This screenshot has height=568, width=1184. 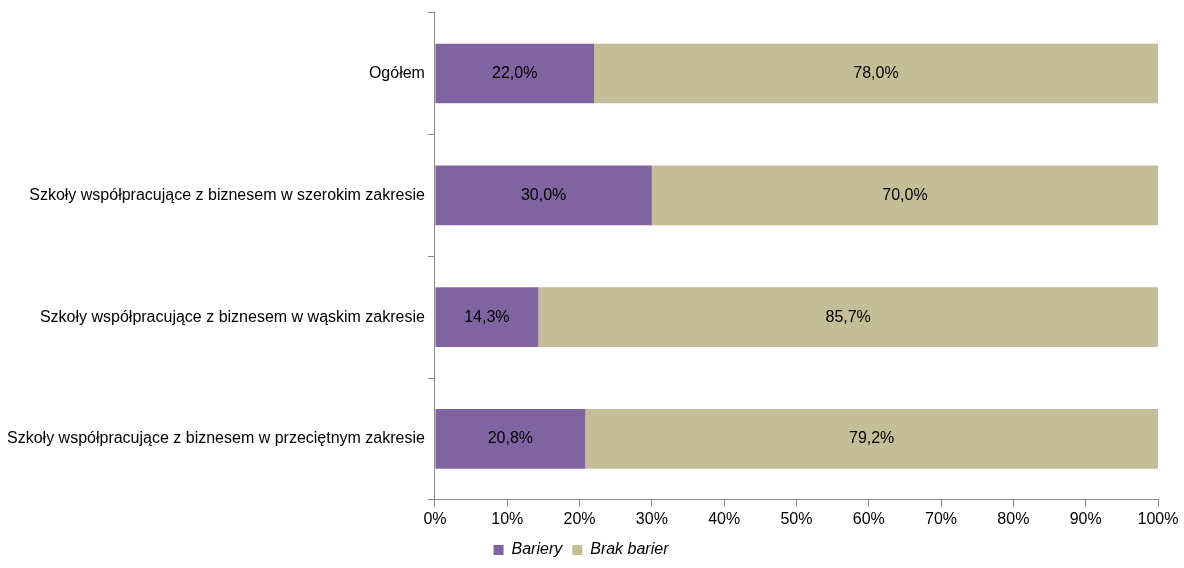 I want to click on data-label: 20,8%, so click(x=510, y=438).